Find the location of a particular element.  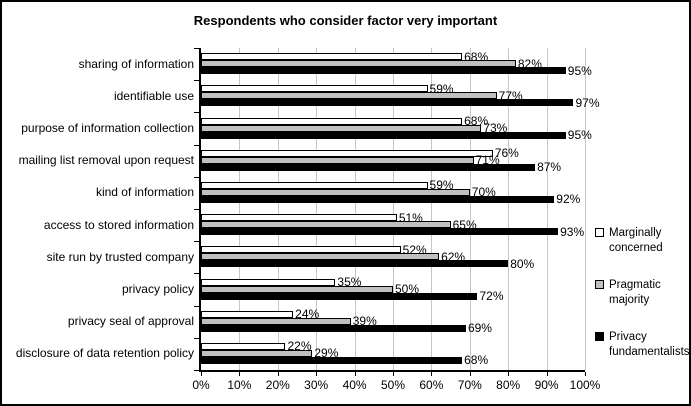

x-axis-tick-label: 70% is located at coordinates (469, 385).